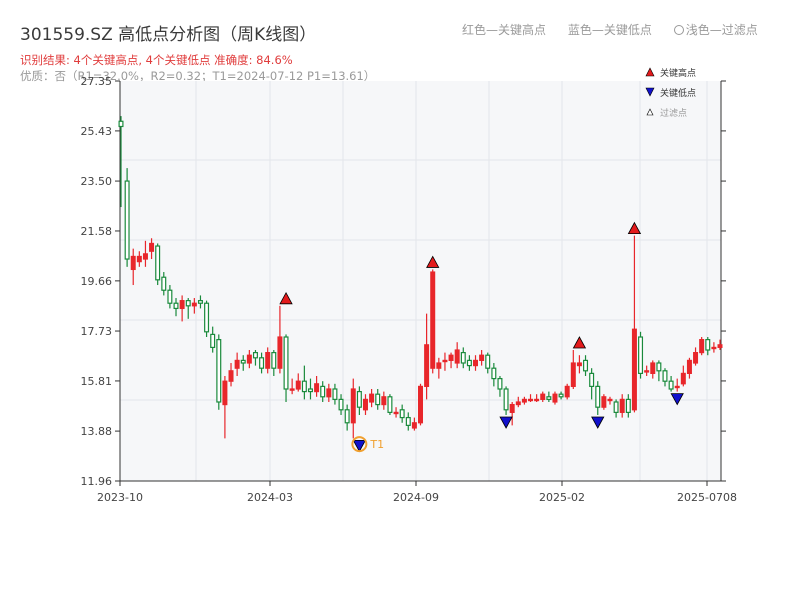  I want to click on circle-icon, so click(678, 30).